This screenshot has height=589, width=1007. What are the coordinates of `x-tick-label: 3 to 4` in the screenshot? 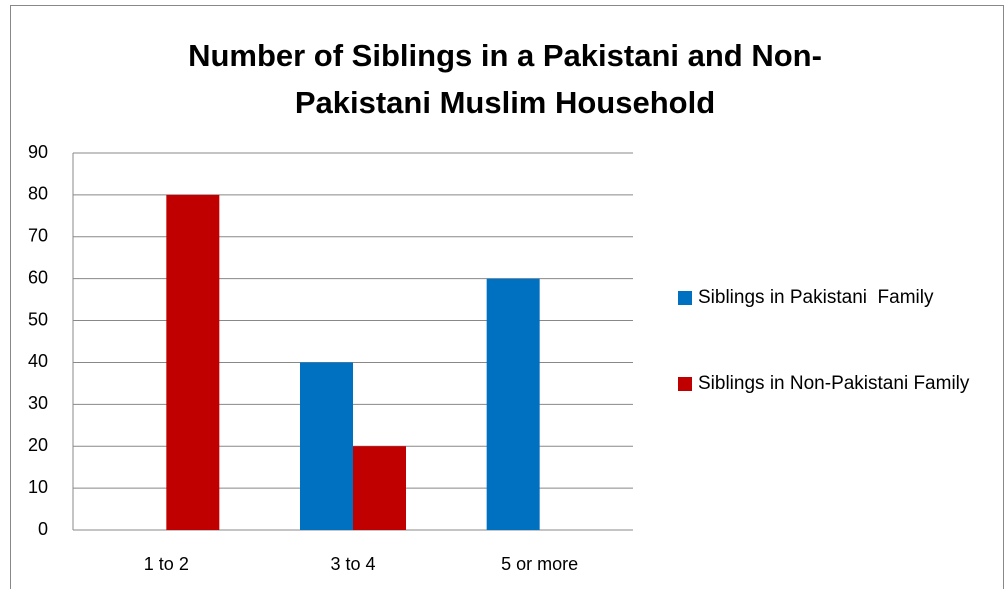 It's located at (352, 564).